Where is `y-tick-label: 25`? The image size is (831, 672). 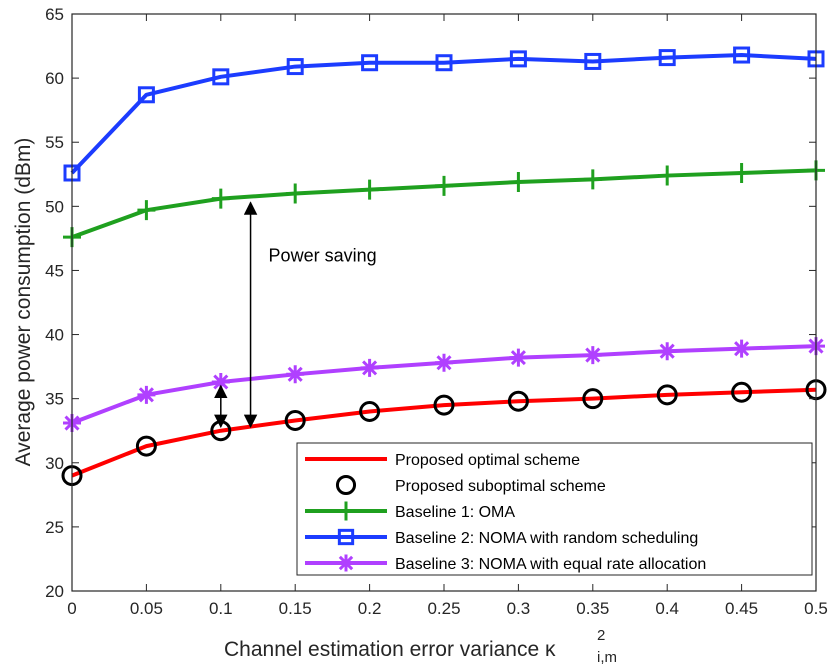 y-tick-label: 25 is located at coordinates (54, 527).